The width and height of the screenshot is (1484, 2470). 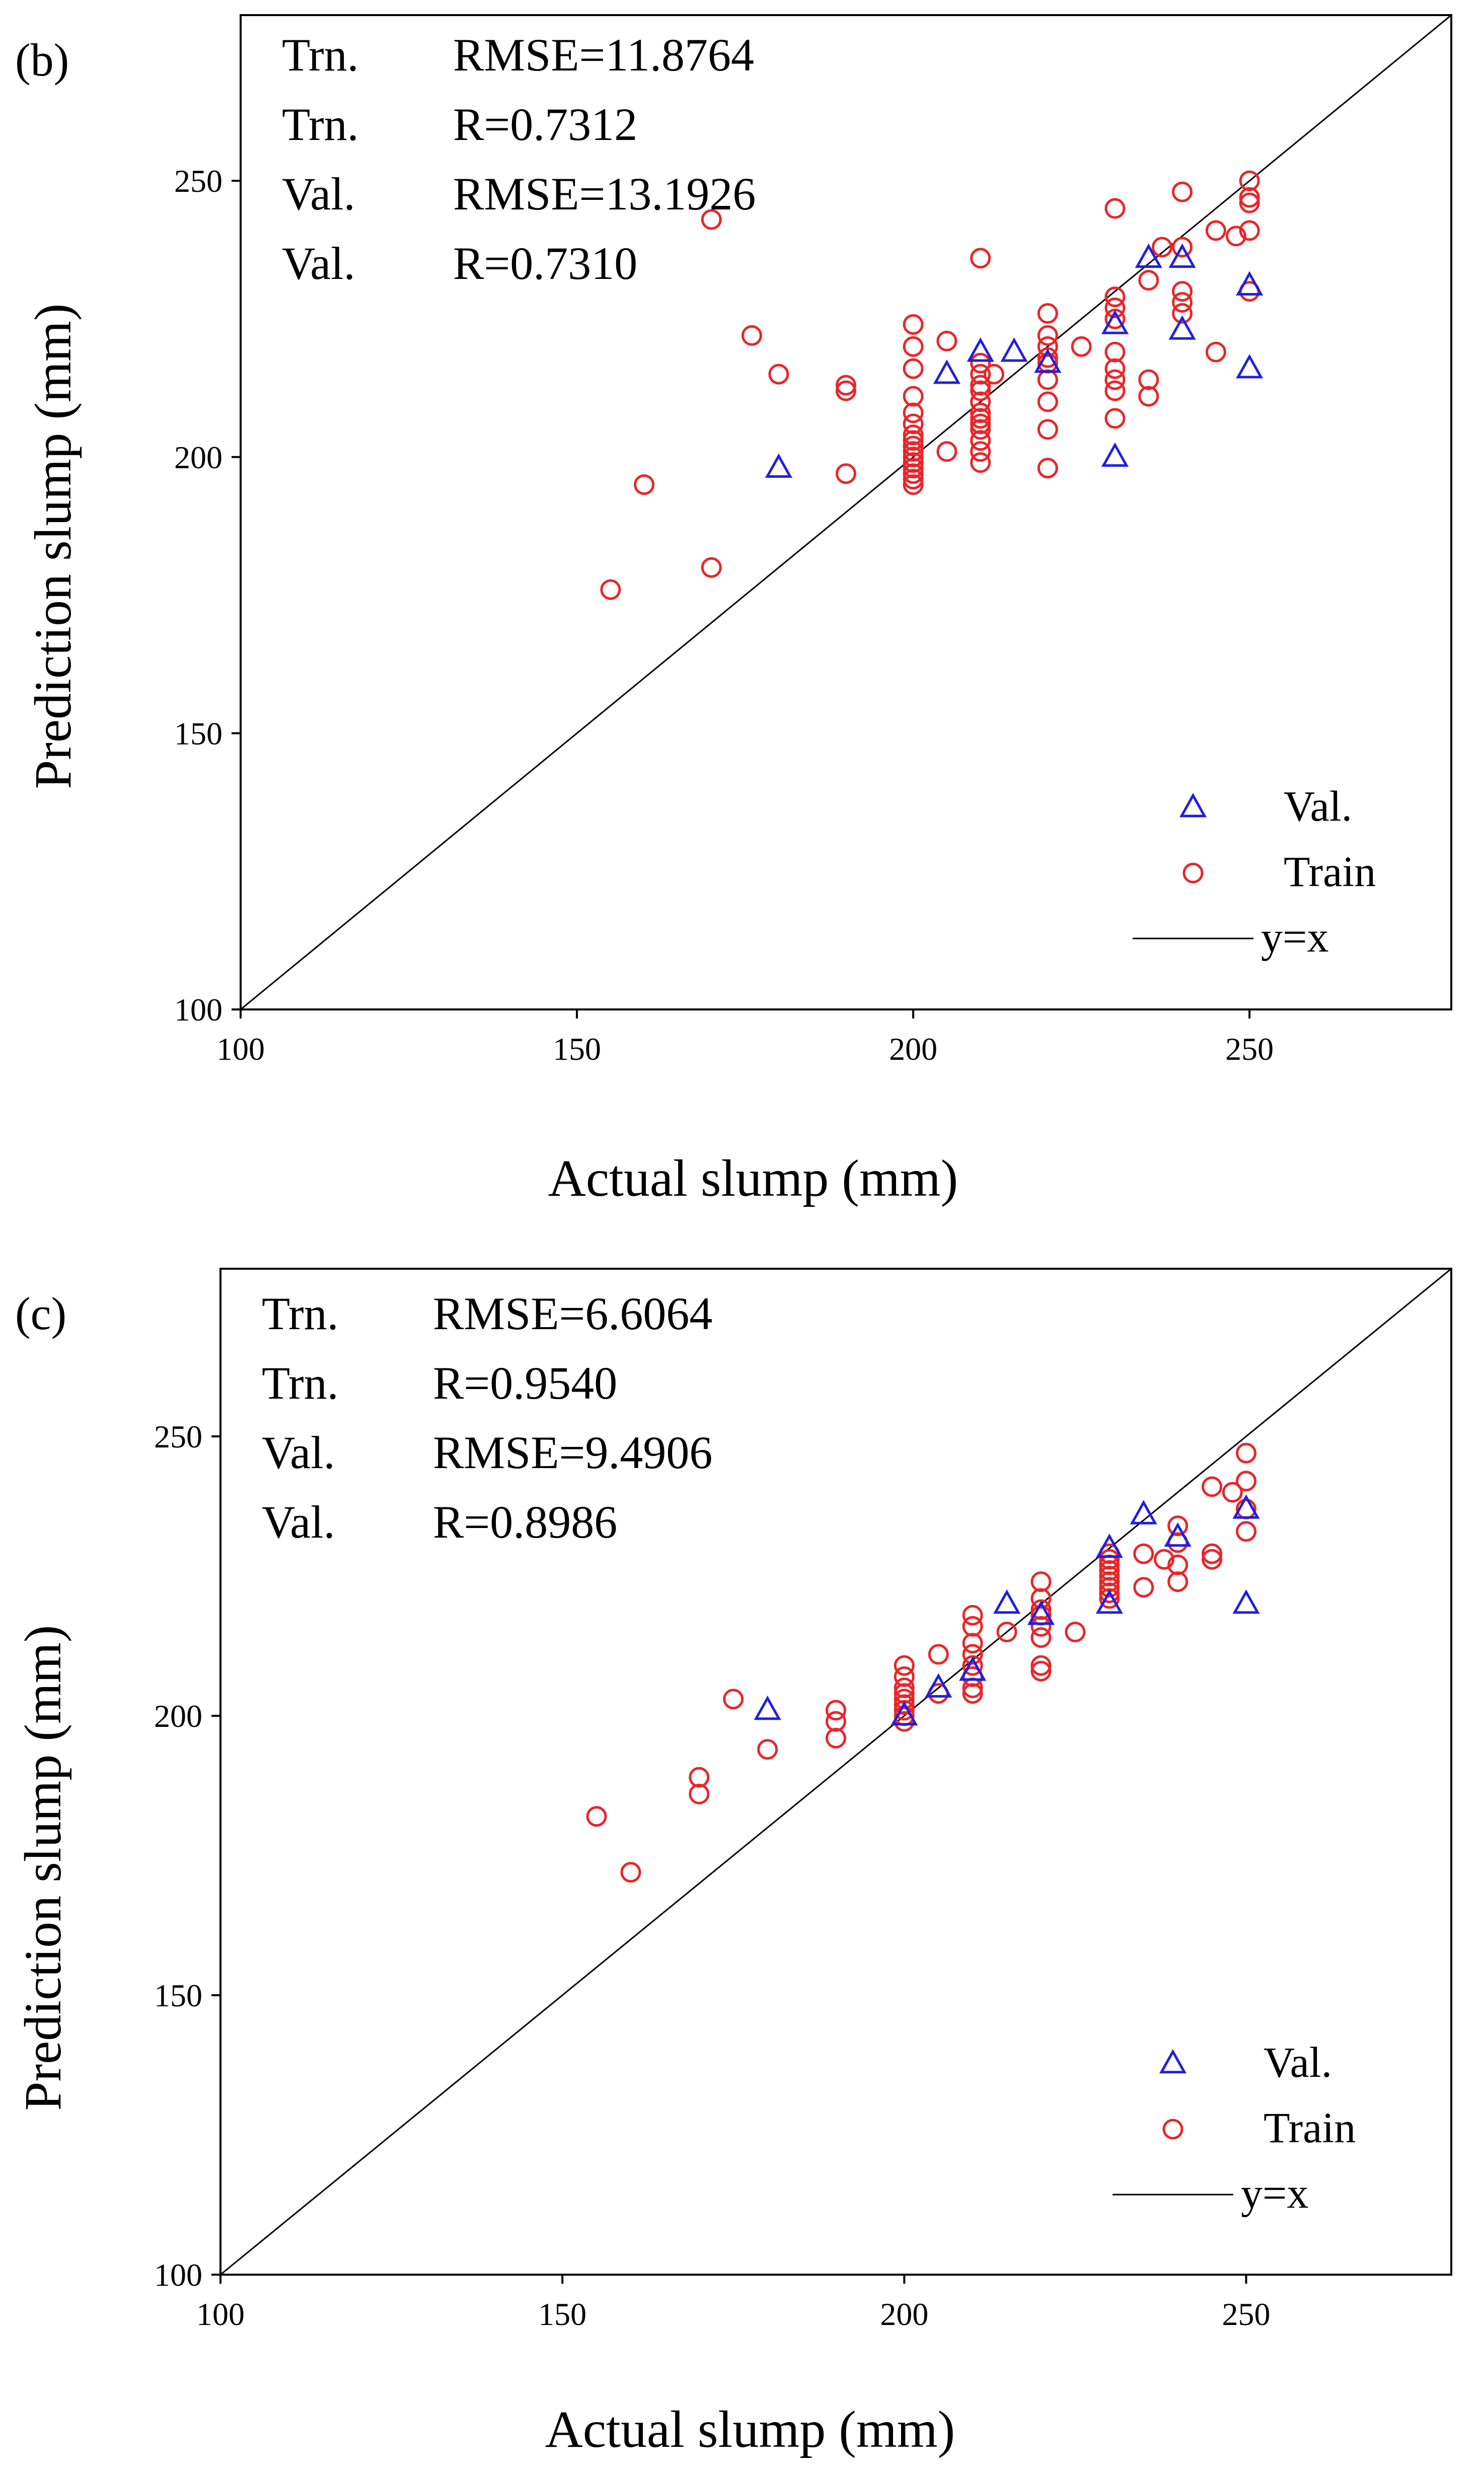 What do you see at coordinates (572, 1452) in the screenshot?
I see `stat-metric: RMSE=9.4906` at bounding box center [572, 1452].